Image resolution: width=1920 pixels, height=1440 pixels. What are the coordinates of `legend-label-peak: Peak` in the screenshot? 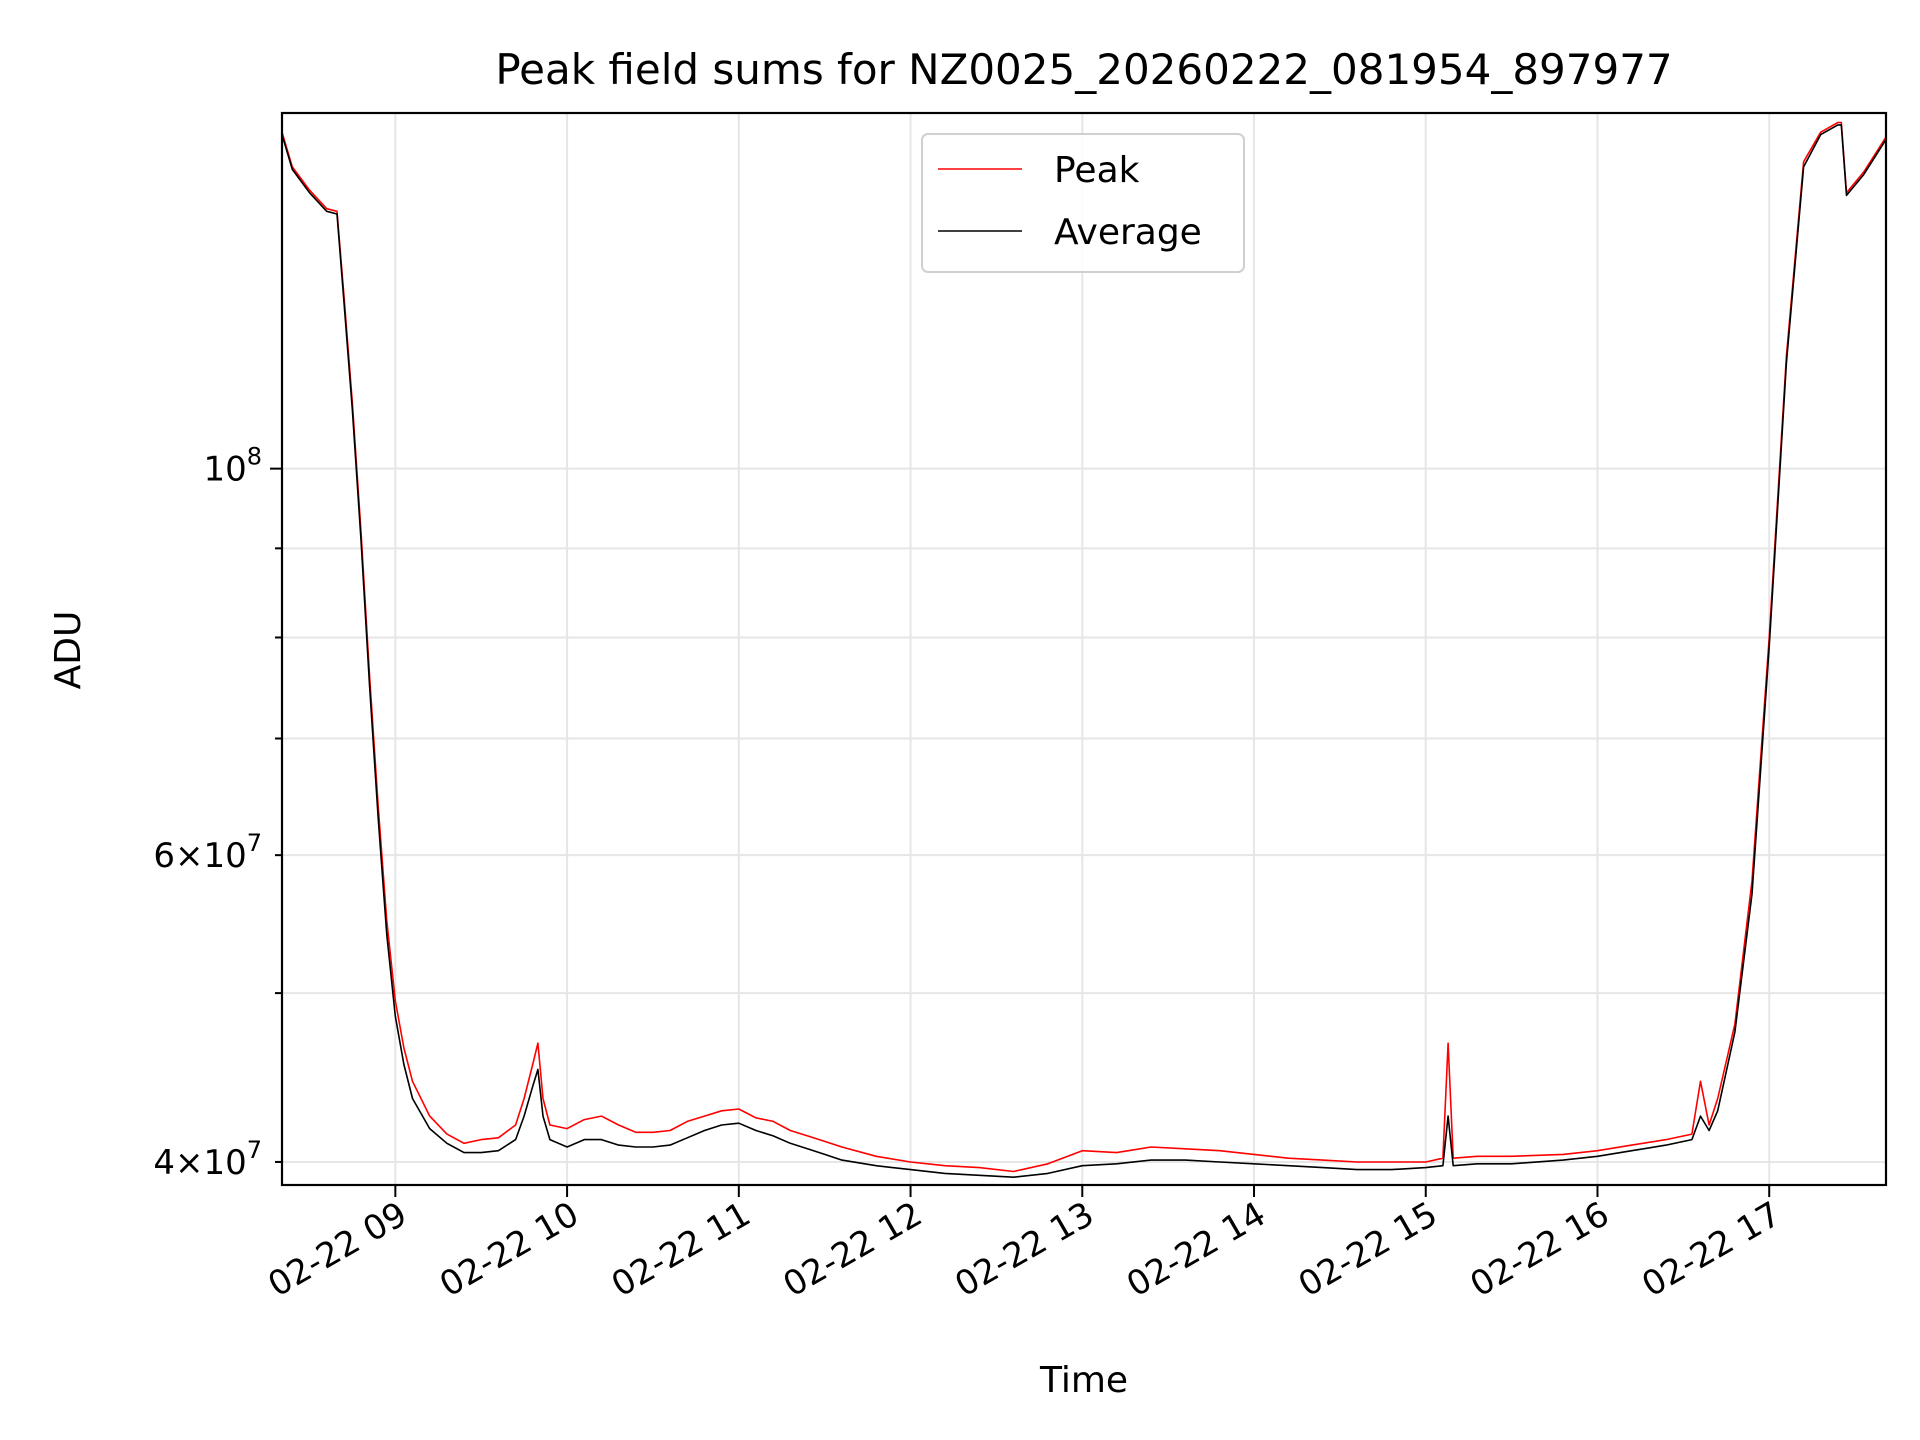 It's located at (1097, 170).